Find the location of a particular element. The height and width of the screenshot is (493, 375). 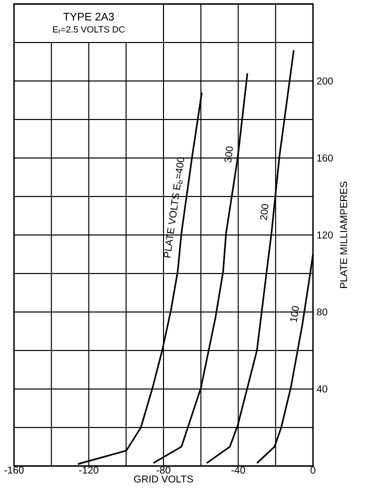

x-axis-title: GRID VOLTS is located at coordinates (163, 479).